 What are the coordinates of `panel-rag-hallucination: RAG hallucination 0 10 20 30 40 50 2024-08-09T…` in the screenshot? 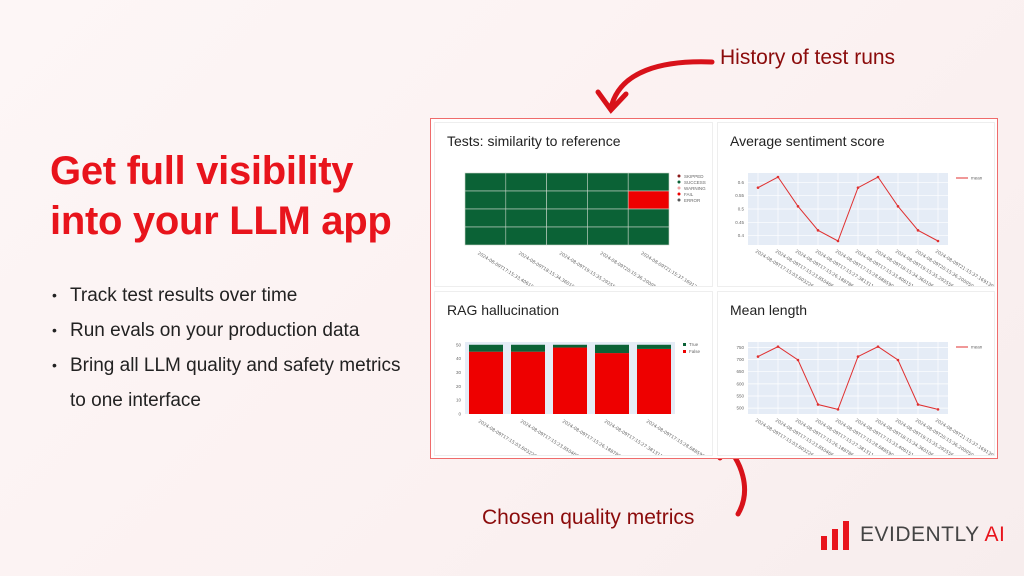 It's located at (573, 373).